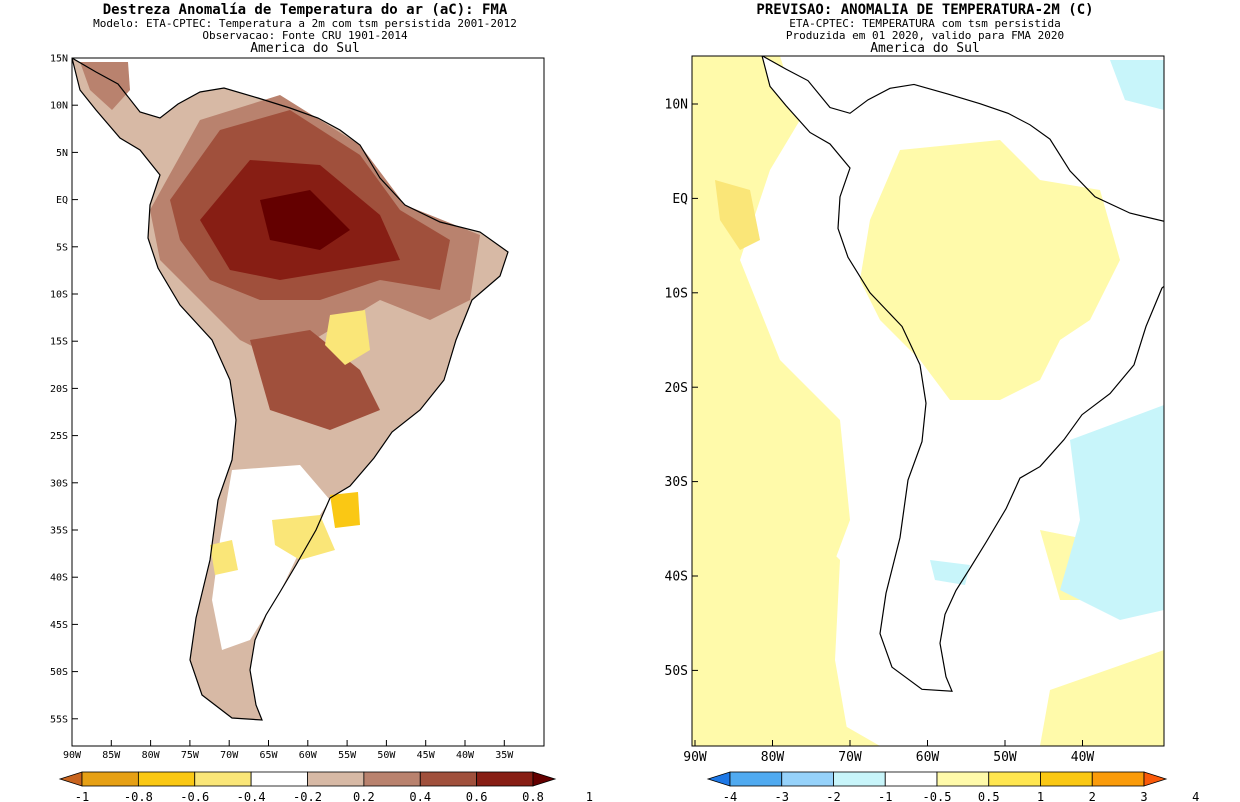 This screenshot has width=1240, height=802. What do you see at coordinates (59, 342) in the screenshot?
I see `left-lat-label: 15S` at bounding box center [59, 342].